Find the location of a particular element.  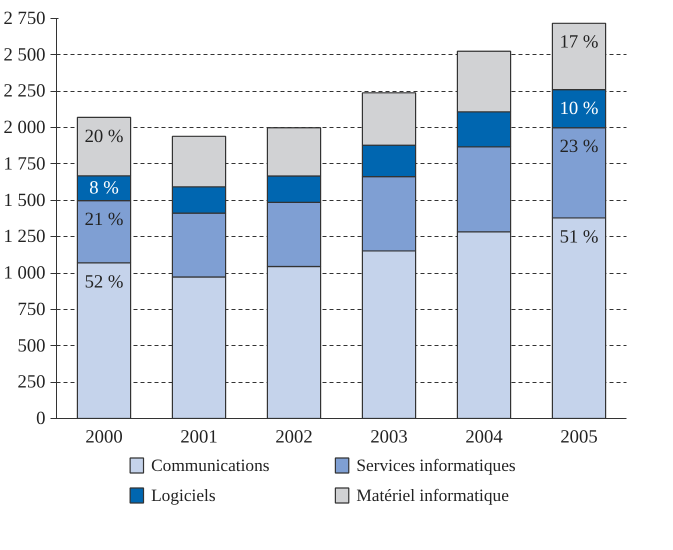

x-tick-label: 2004 is located at coordinates (484, 437).